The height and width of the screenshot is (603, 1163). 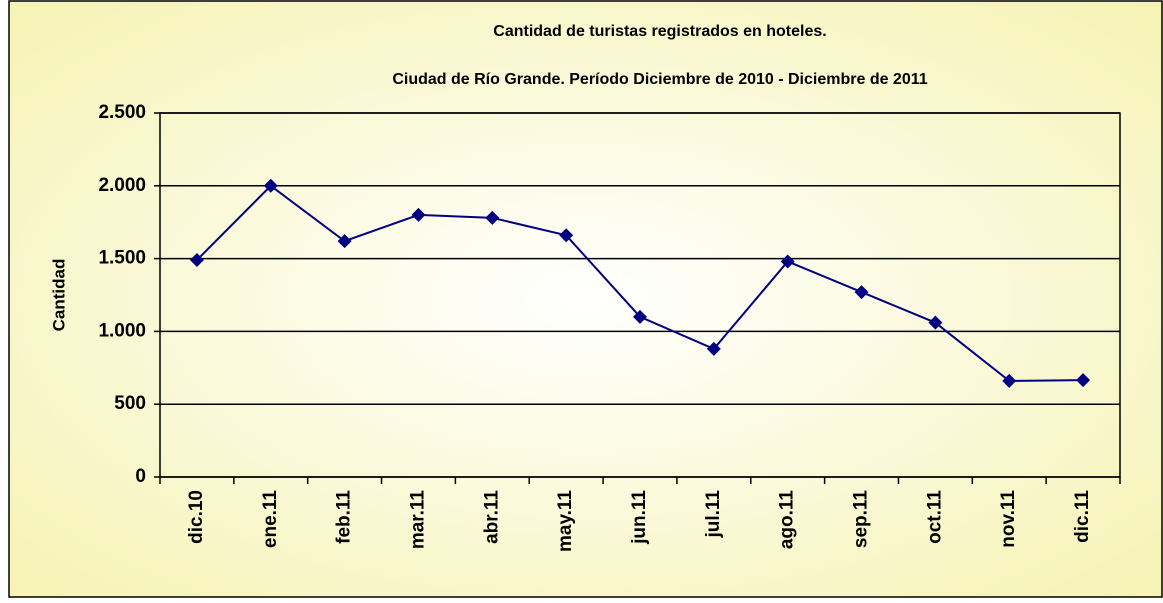 I want to click on x-tick-label: jul.11, so click(x=713, y=514).